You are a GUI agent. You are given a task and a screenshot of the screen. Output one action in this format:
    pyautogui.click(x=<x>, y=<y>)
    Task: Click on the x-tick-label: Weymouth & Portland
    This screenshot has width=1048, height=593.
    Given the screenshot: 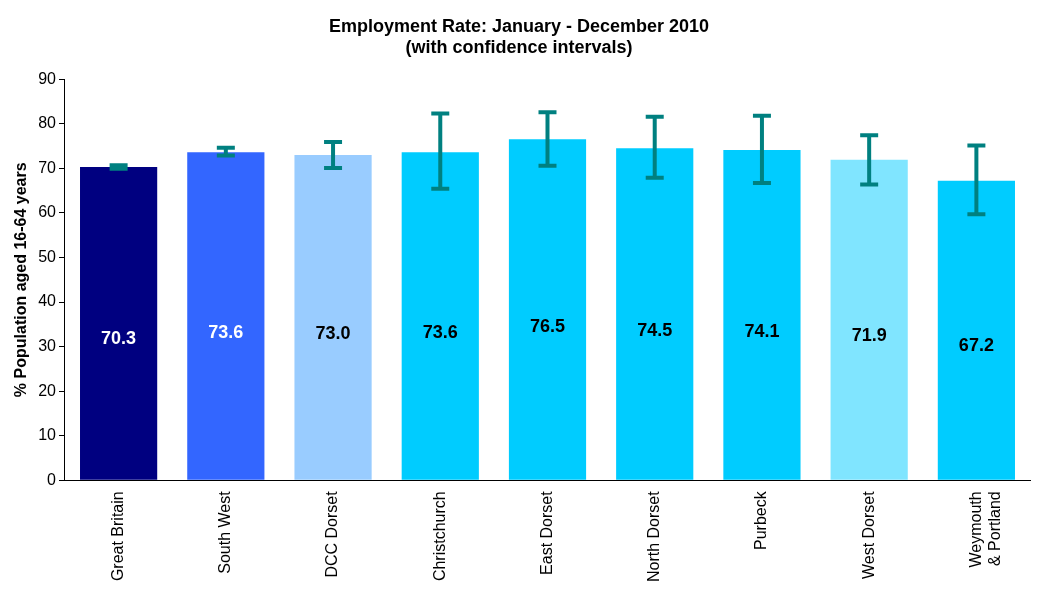 What is the action you would take?
    pyautogui.click(x=984, y=529)
    